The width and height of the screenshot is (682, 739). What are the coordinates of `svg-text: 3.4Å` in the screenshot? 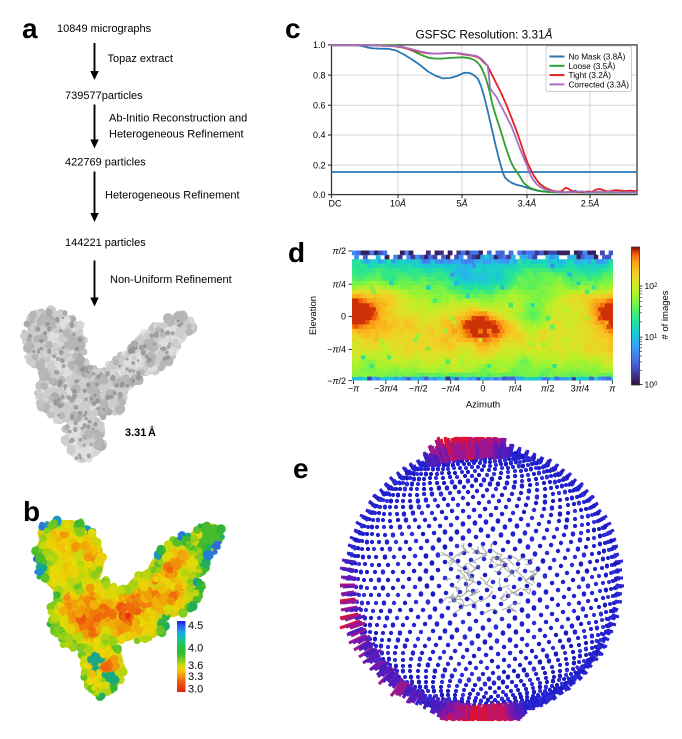 It's located at (527, 204).